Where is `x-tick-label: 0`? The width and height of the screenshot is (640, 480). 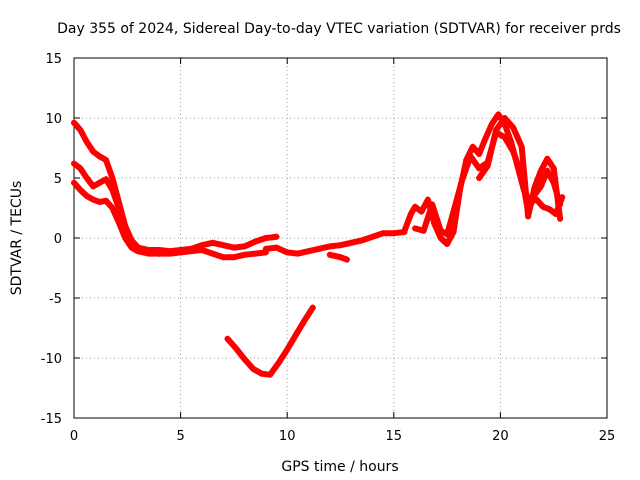 x-tick-label: 0 is located at coordinates (74, 436).